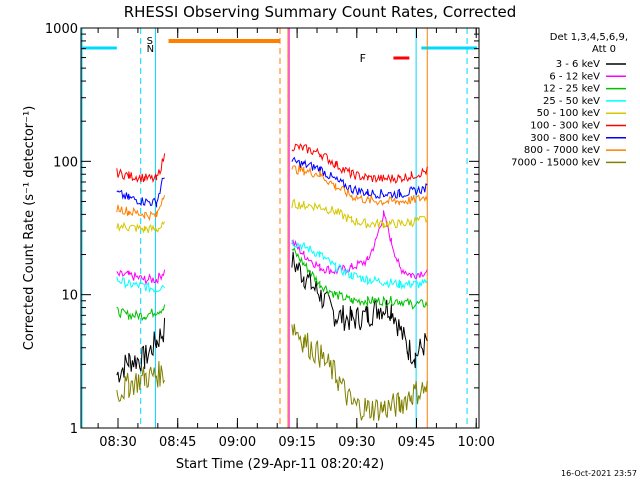 The height and width of the screenshot is (480, 640). What do you see at coordinates (69, 296) in the screenshot?
I see `y-tick-label: 10` at bounding box center [69, 296].